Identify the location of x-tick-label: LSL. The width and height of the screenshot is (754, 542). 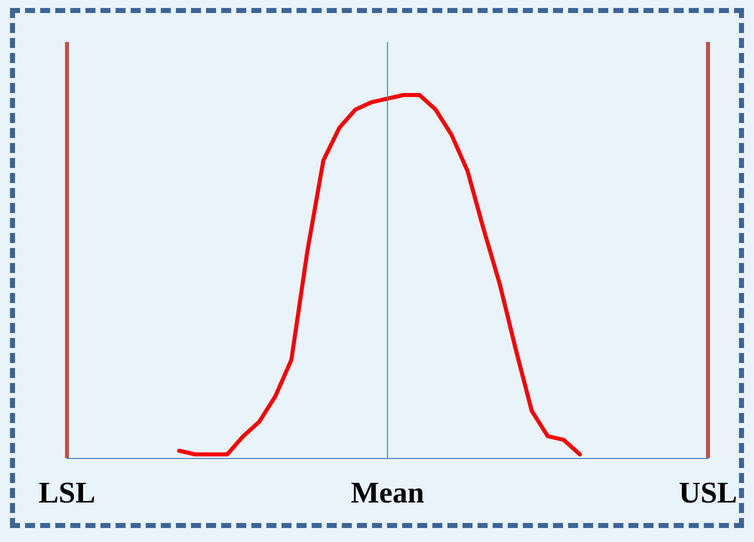
(67, 493).